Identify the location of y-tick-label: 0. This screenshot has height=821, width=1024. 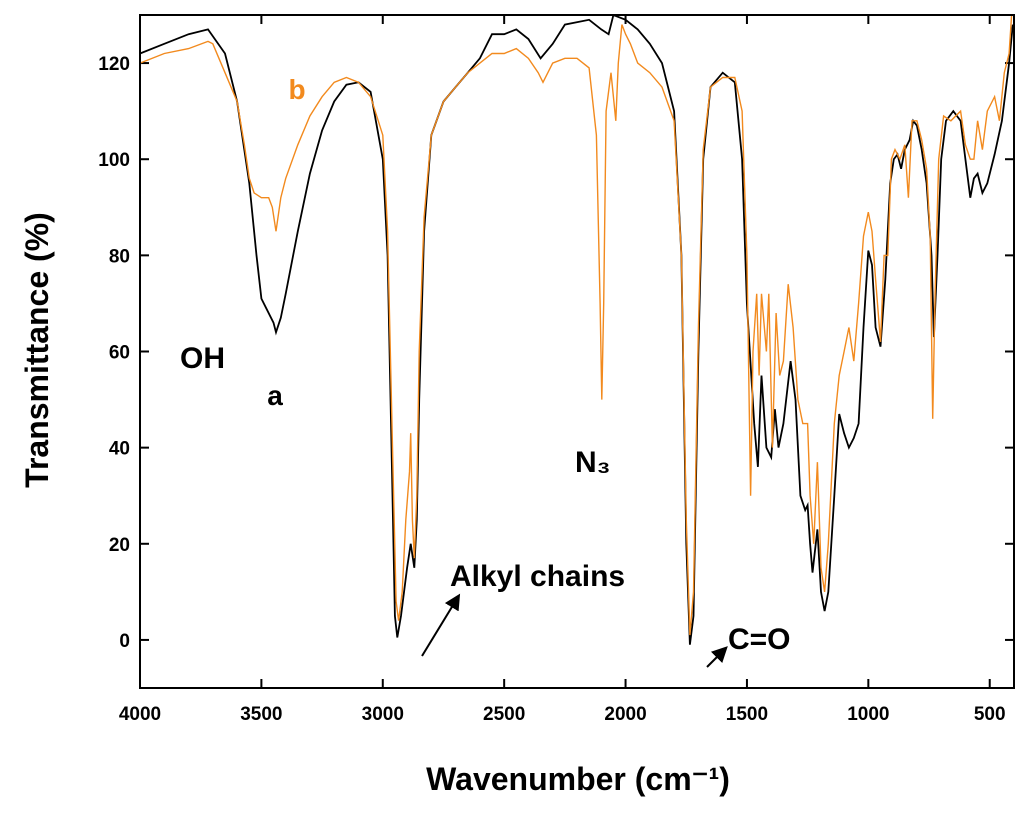
(124, 641).